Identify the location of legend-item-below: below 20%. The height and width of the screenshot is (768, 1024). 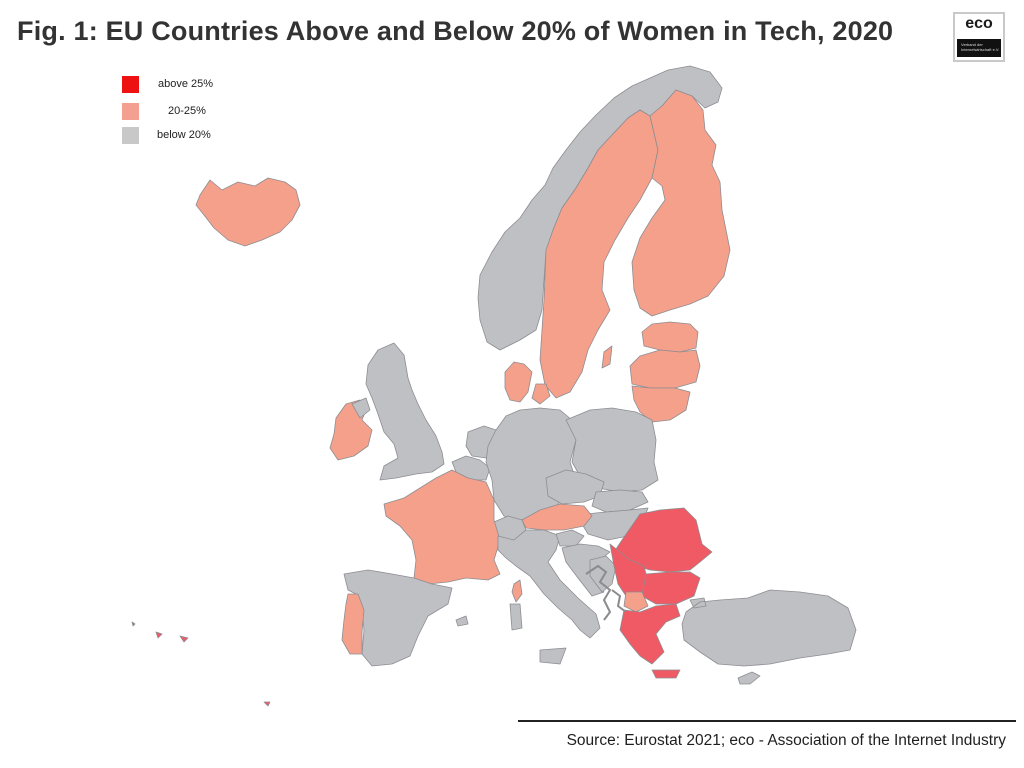
(190, 137).